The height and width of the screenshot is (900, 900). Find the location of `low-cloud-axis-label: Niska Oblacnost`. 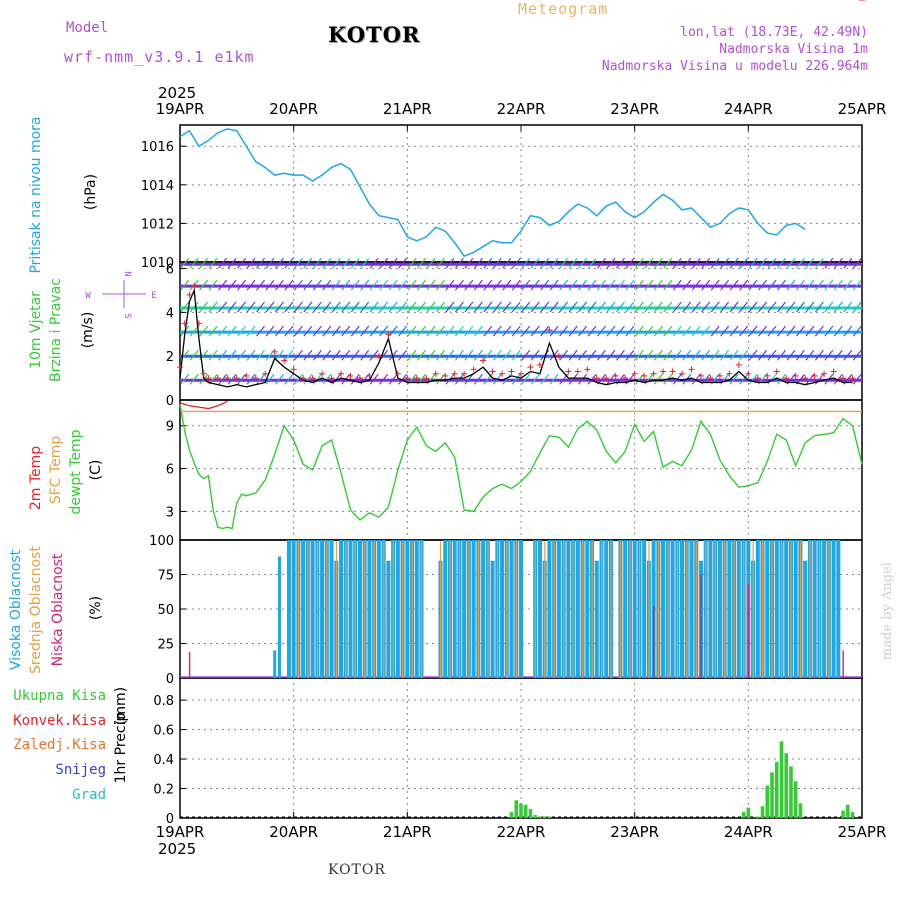

low-cloud-axis-label: Niska Oblacnost is located at coordinates (58, 609).